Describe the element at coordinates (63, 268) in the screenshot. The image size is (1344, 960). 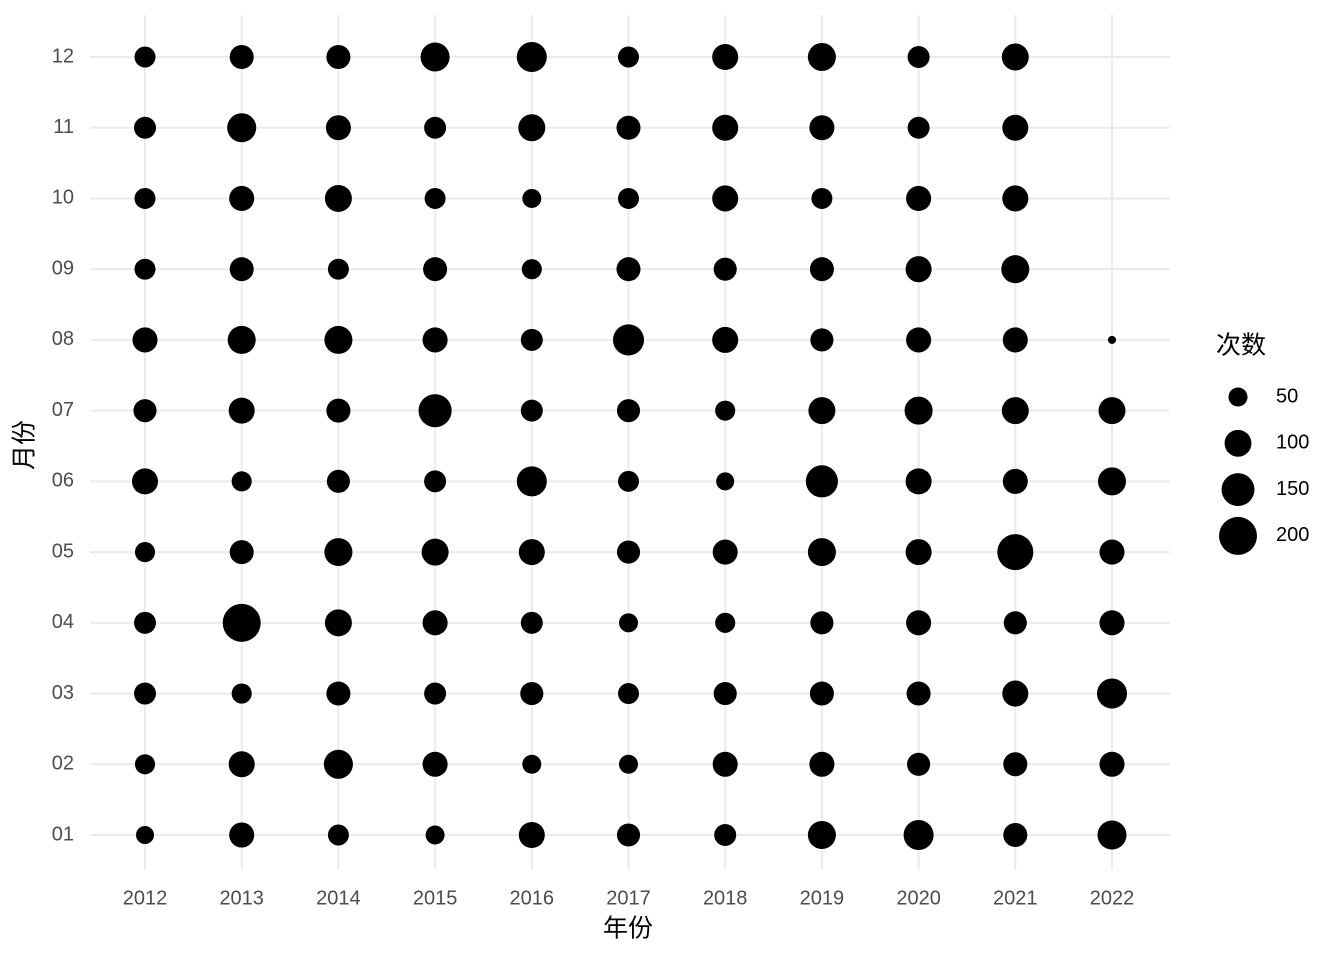
I see `y-tick-label: 09` at that location.